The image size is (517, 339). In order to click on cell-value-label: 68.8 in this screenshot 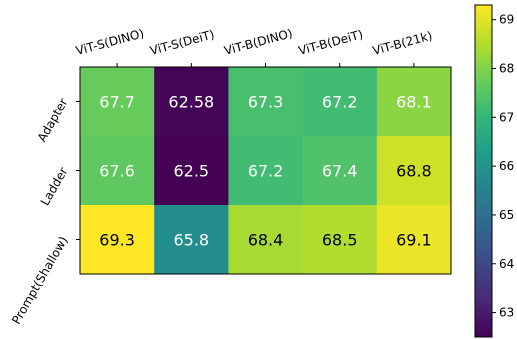, I will do `click(414, 171)`.